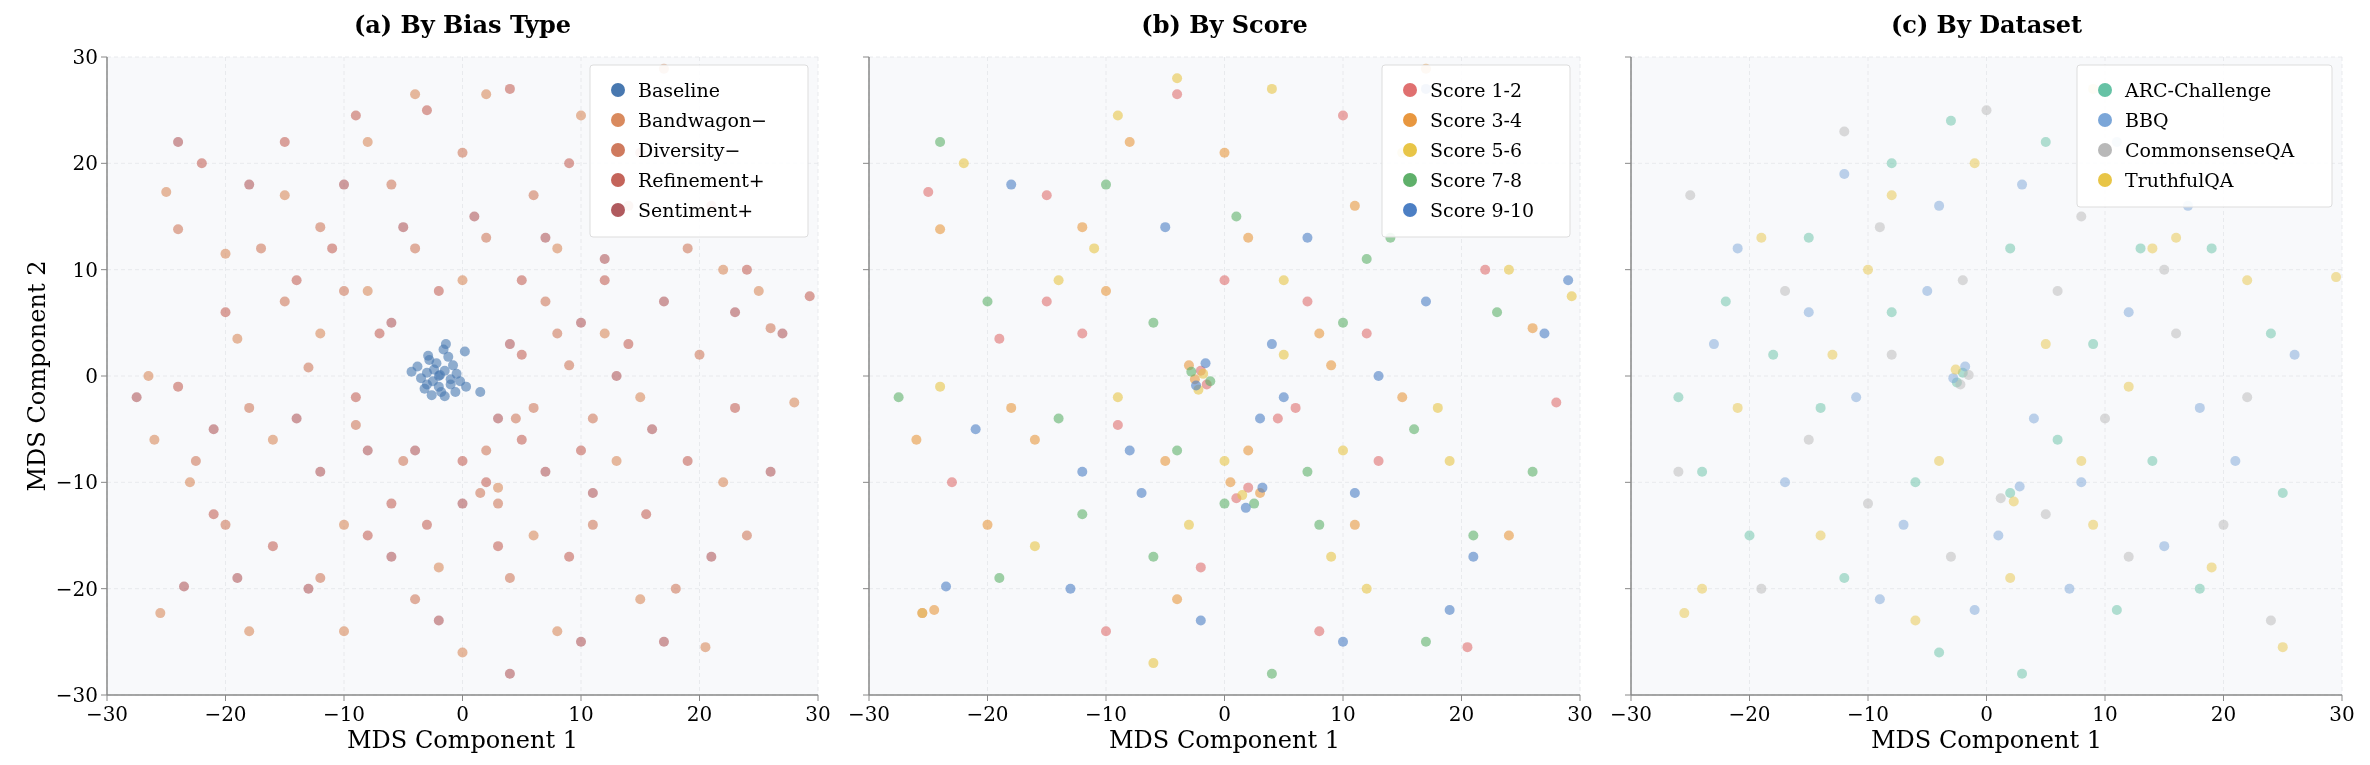  What do you see at coordinates (85, 269) in the screenshot?
I see `y-tick-label: 10` at bounding box center [85, 269].